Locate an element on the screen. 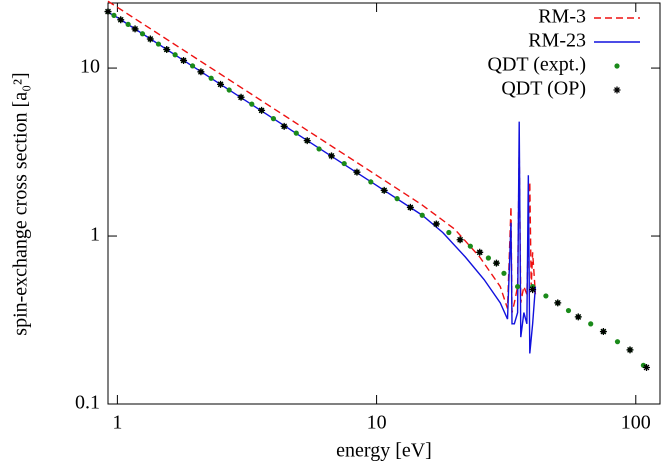 This screenshot has width=664, height=466. legend-label: QDT (OP) is located at coordinates (543, 89).